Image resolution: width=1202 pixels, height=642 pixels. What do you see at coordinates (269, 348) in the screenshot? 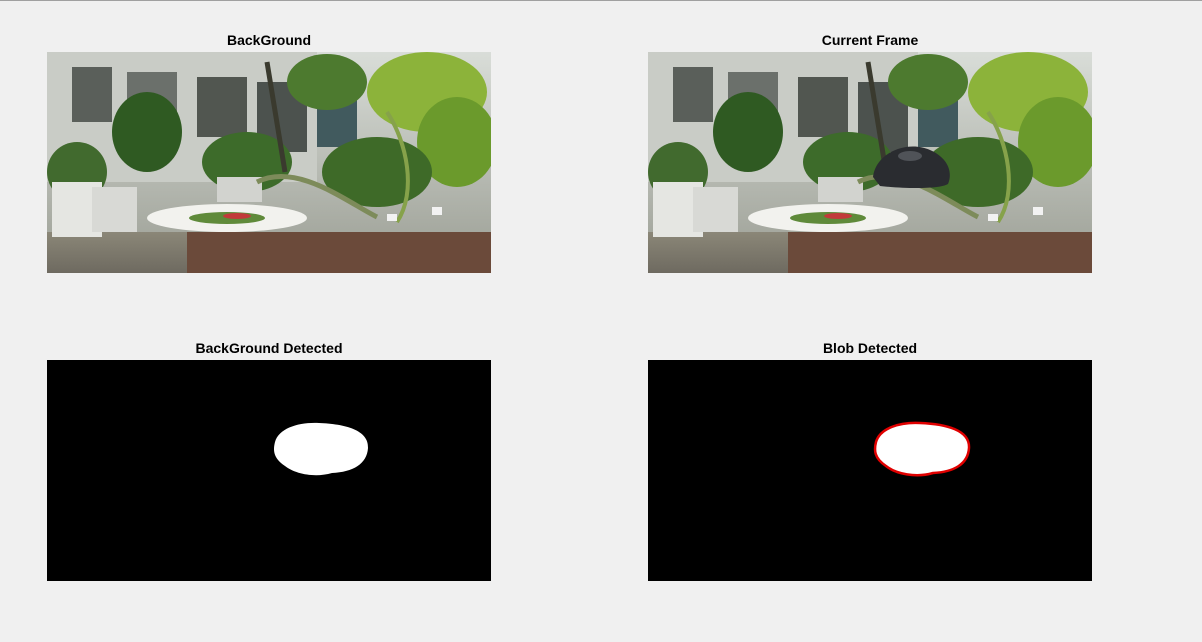
I see `panel-title-background-detected: BackGround Detected` at bounding box center [269, 348].